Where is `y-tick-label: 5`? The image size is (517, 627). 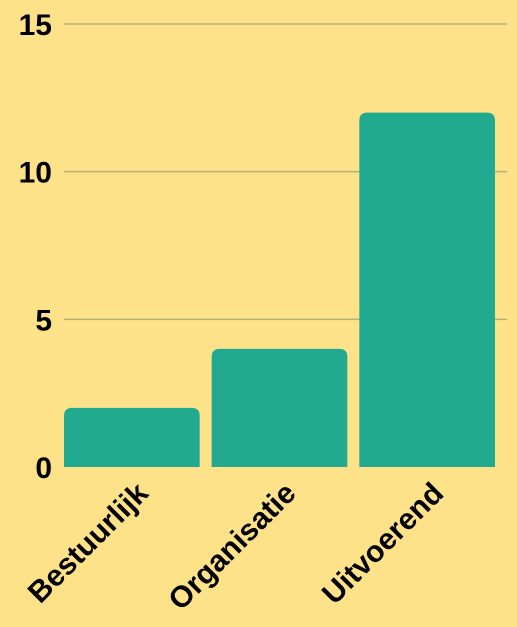
y-tick-label: 5 is located at coordinates (43, 320).